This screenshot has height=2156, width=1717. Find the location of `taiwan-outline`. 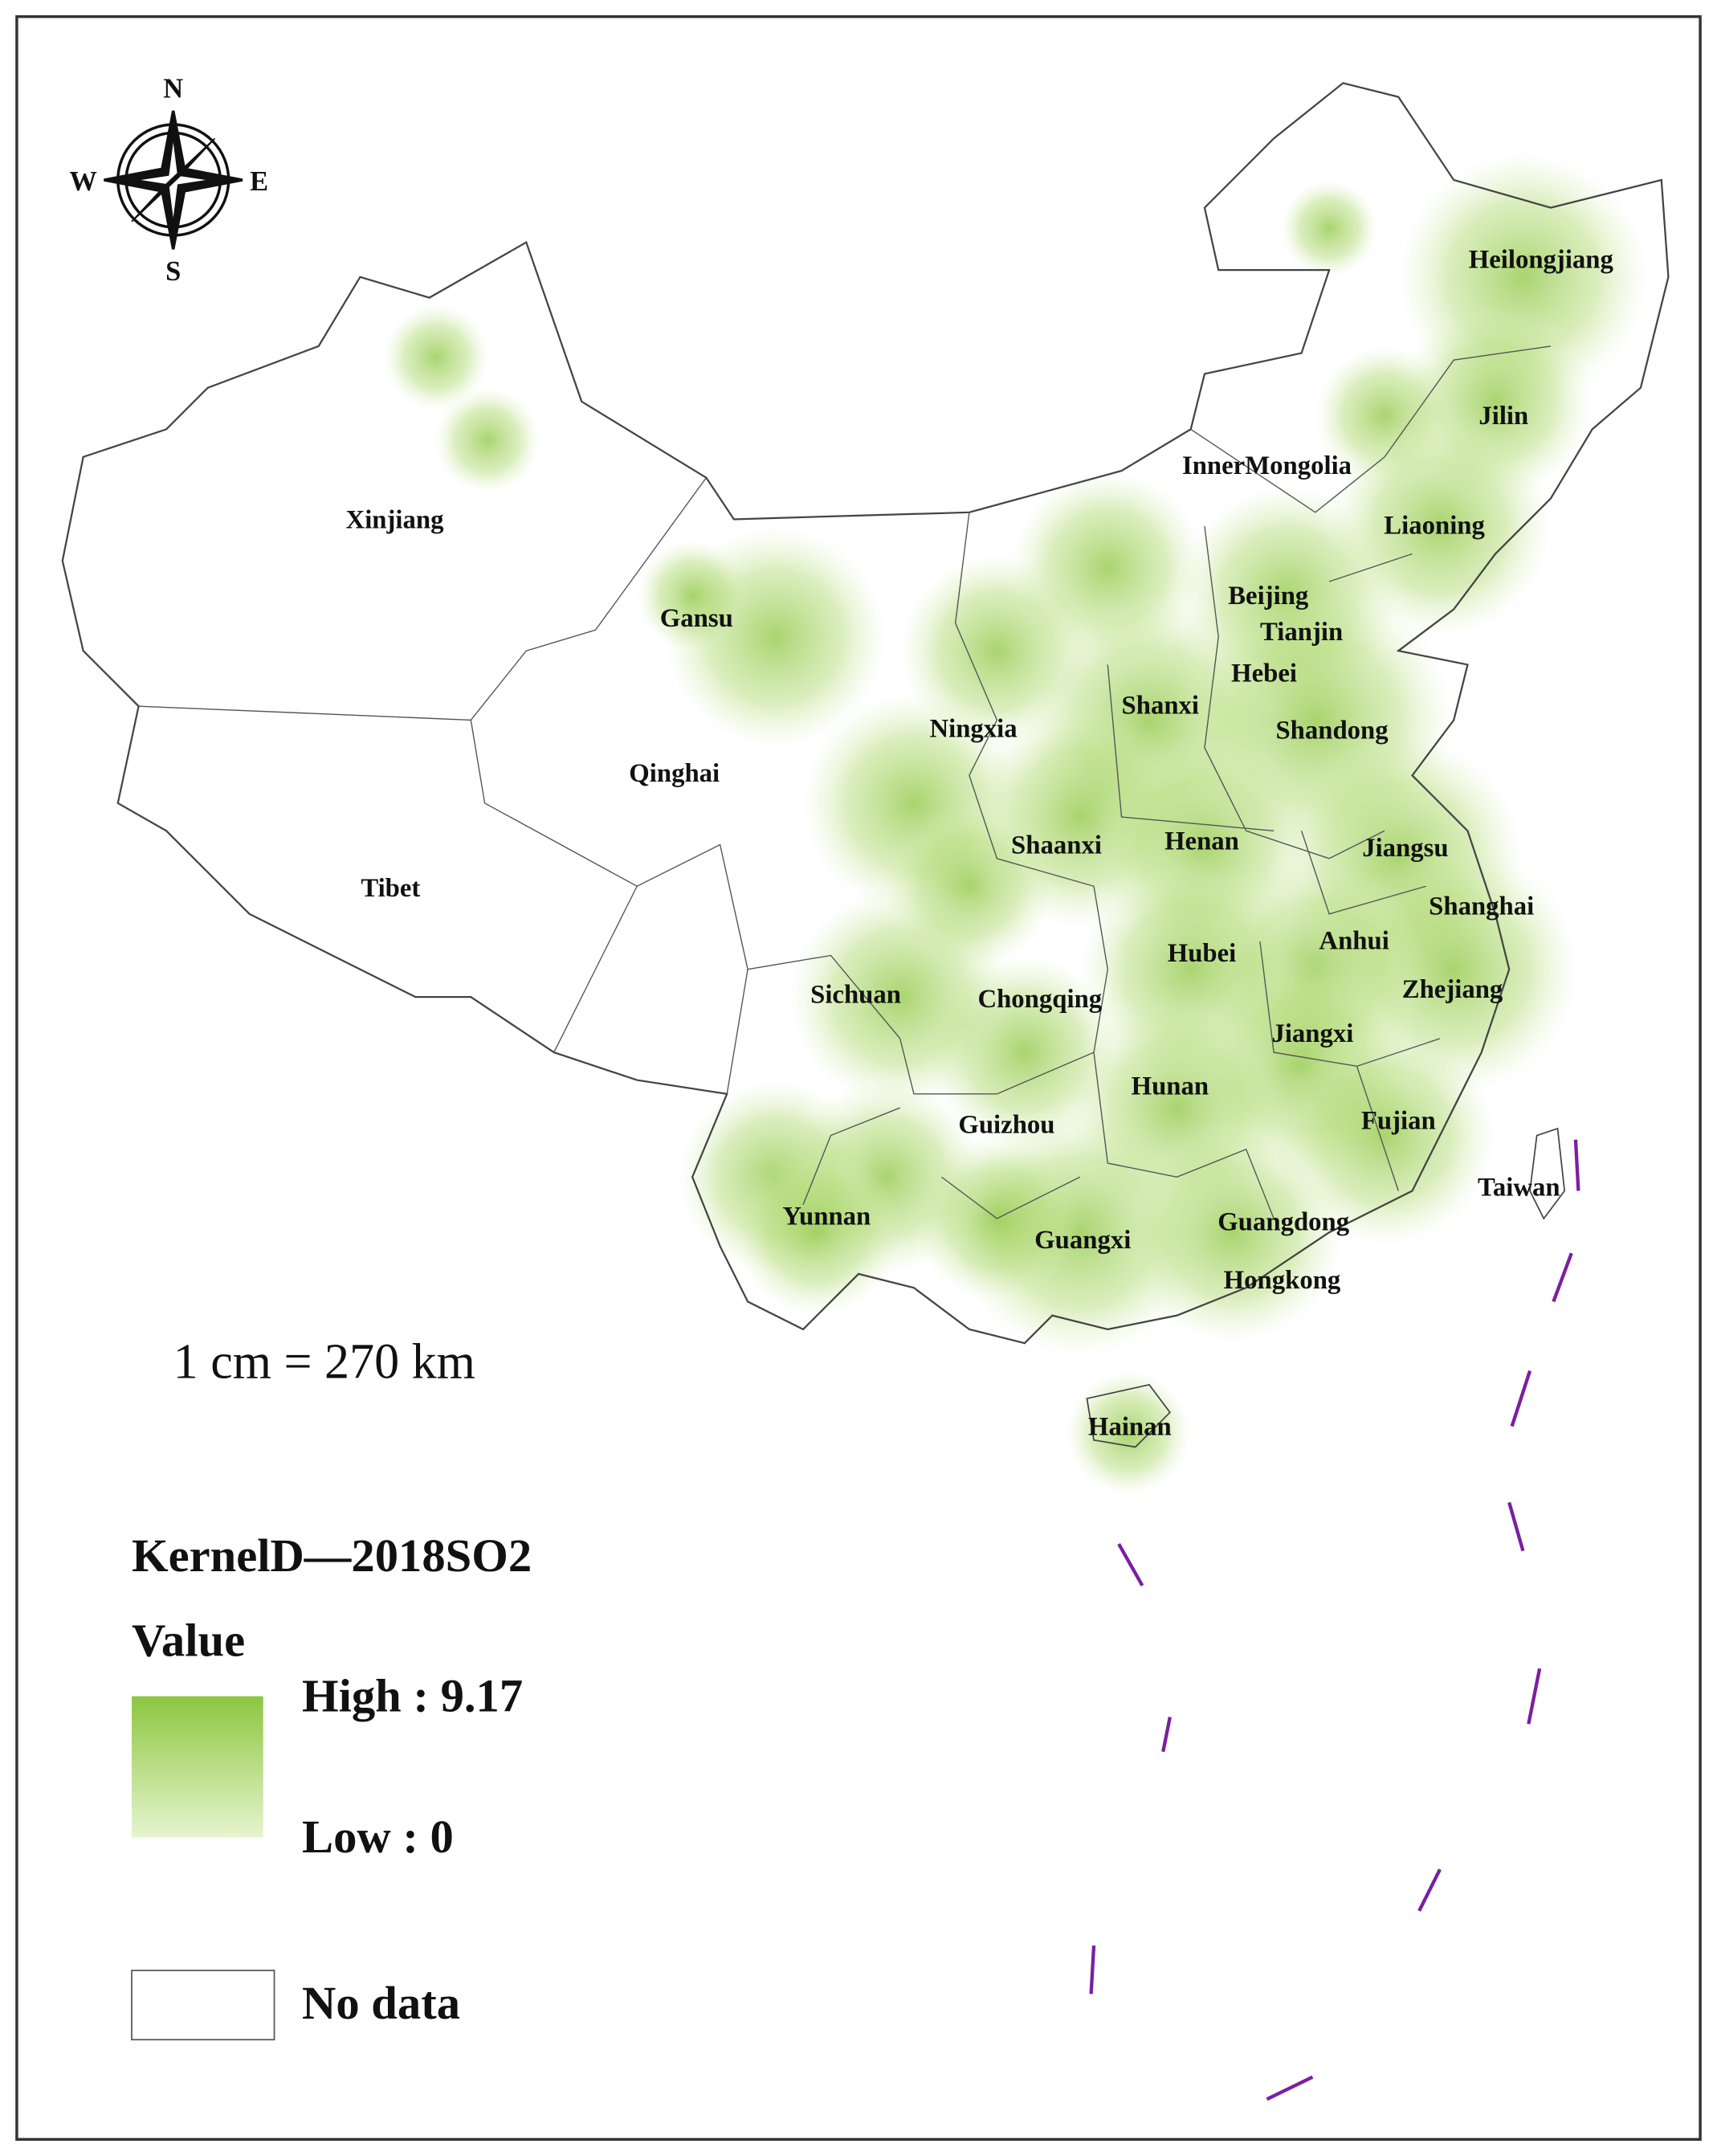

taiwan-outline is located at coordinates (1548, 1174).